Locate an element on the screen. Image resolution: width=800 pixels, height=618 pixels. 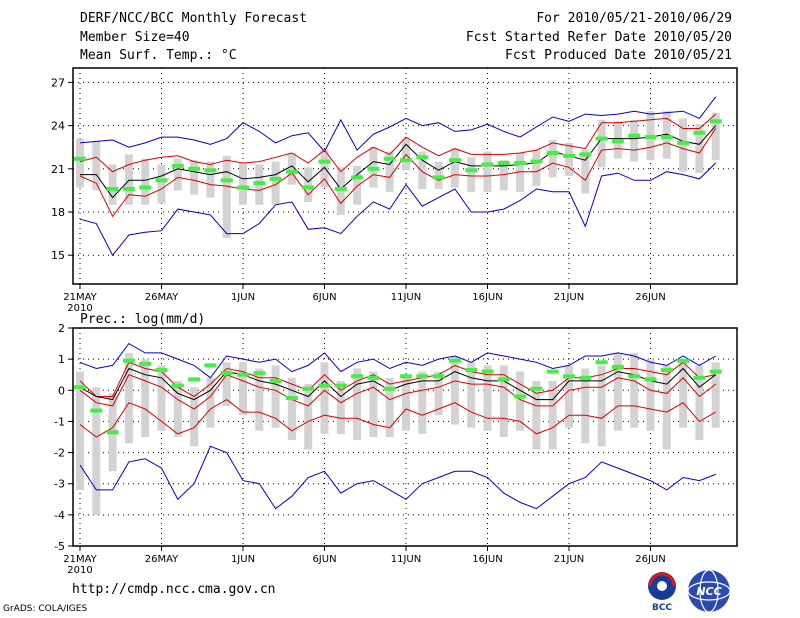
prec-series-min is located at coordinates (397, 477).